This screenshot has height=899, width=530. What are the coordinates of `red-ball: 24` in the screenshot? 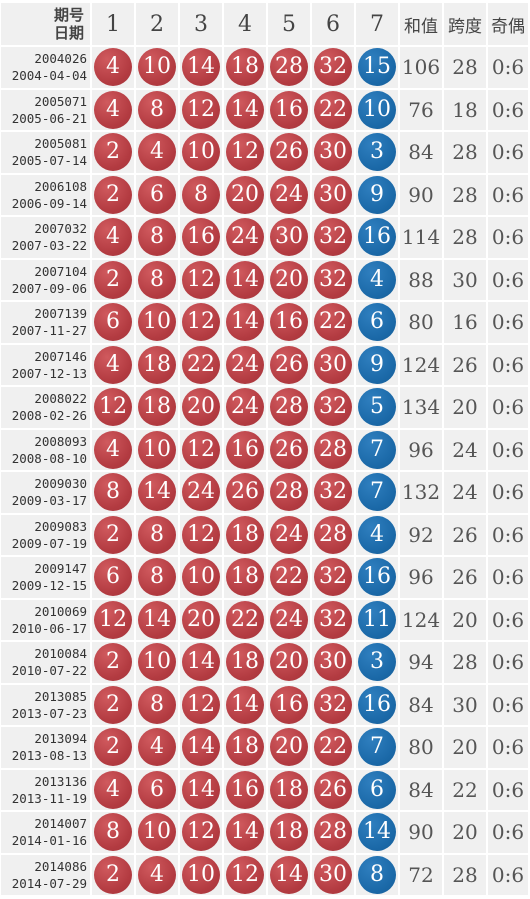 It's located at (289, 534).